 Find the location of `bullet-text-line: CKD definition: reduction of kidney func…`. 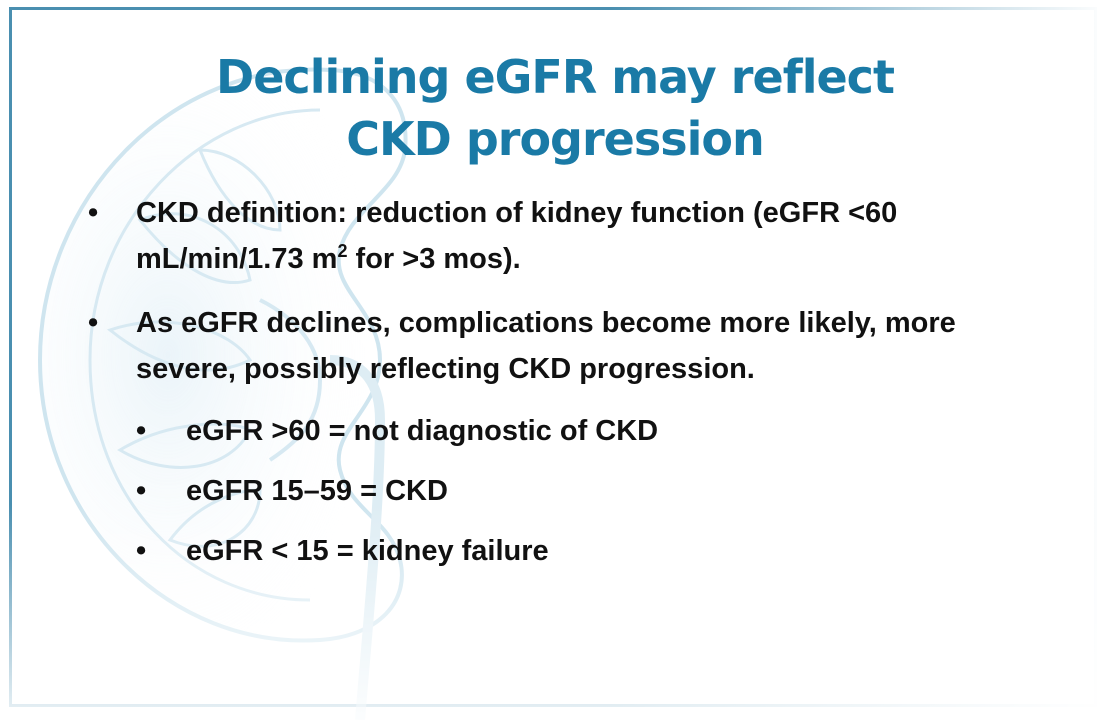

bullet-text-line: CKD definition: reduction of kidney func… is located at coordinates (517, 213).